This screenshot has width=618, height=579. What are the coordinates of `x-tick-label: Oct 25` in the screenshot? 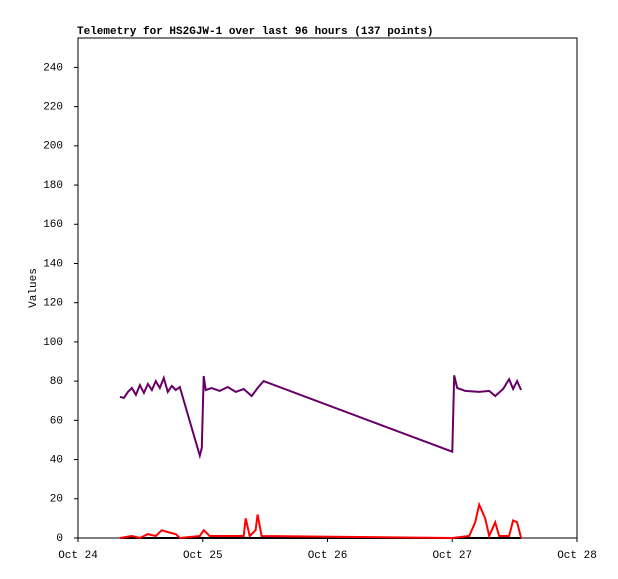 It's located at (203, 556).